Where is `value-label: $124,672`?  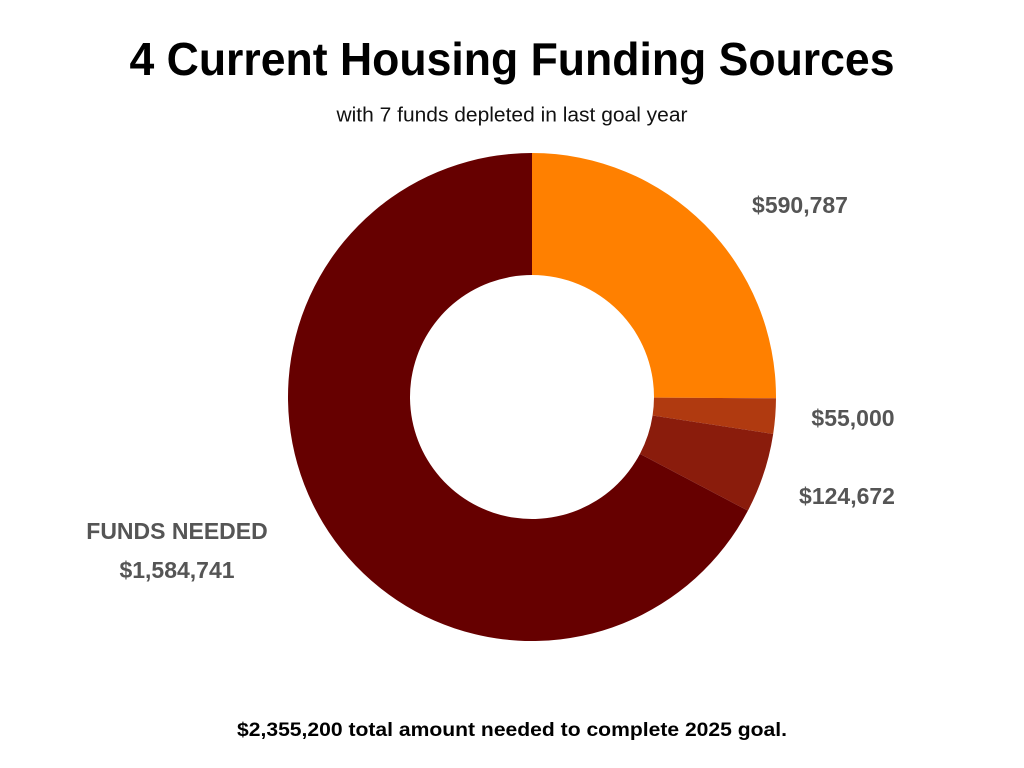
value-label: $124,672 is located at coordinates (847, 496).